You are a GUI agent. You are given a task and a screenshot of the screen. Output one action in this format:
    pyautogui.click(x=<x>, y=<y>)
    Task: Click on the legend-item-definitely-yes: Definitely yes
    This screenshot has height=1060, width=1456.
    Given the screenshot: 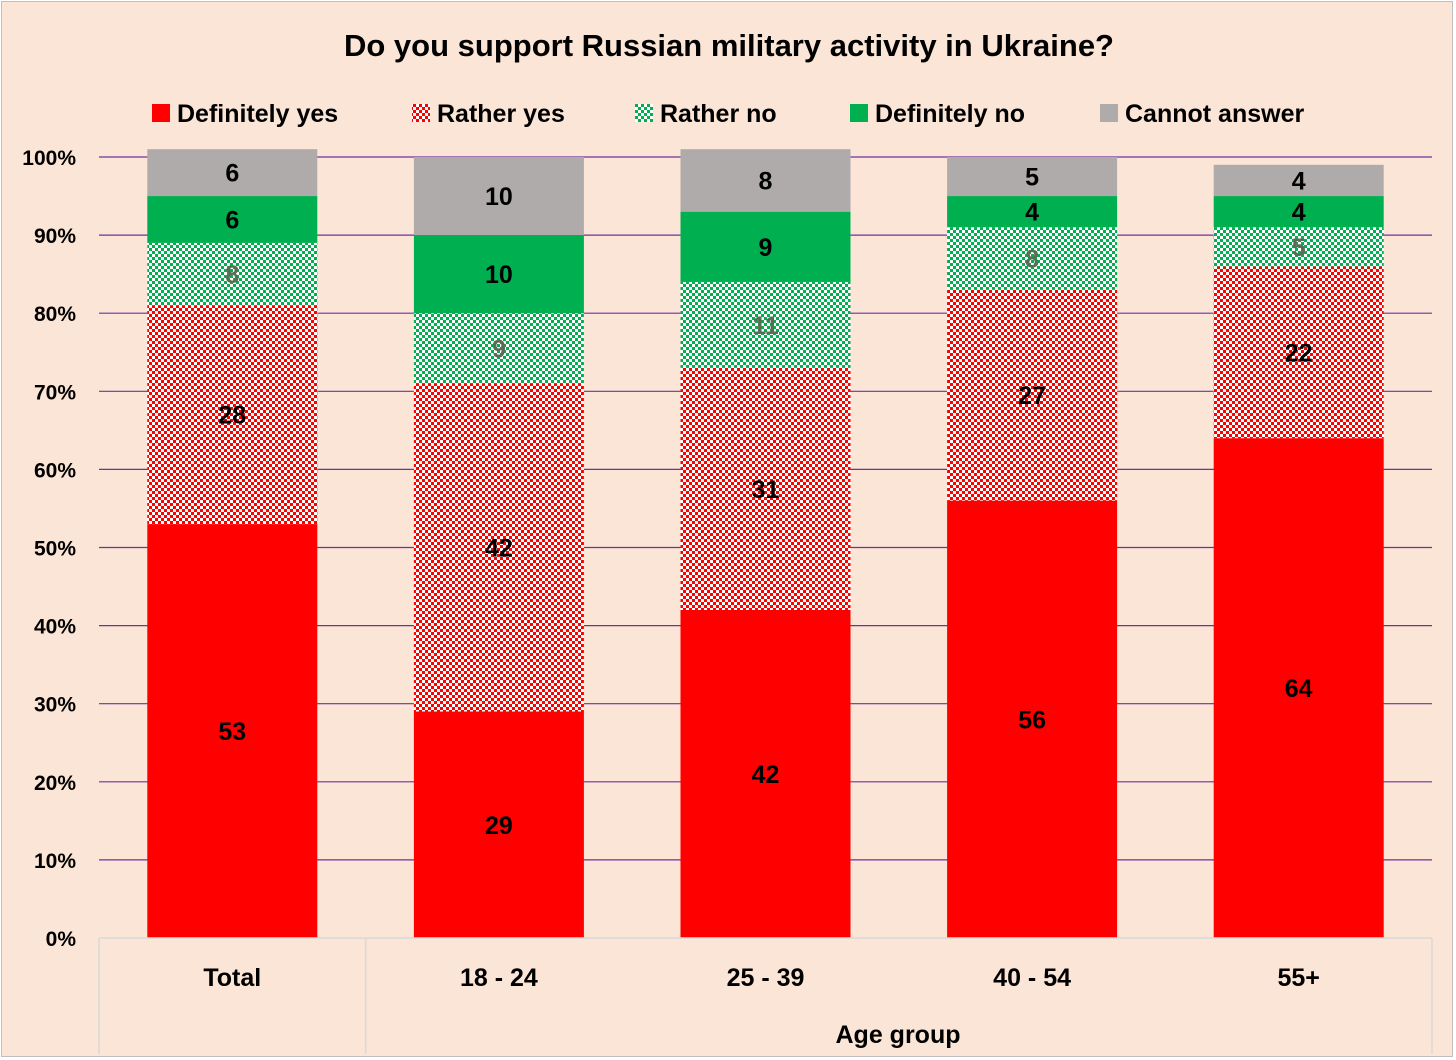 What is the action you would take?
    pyautogui.click(x=245, y=114)
    